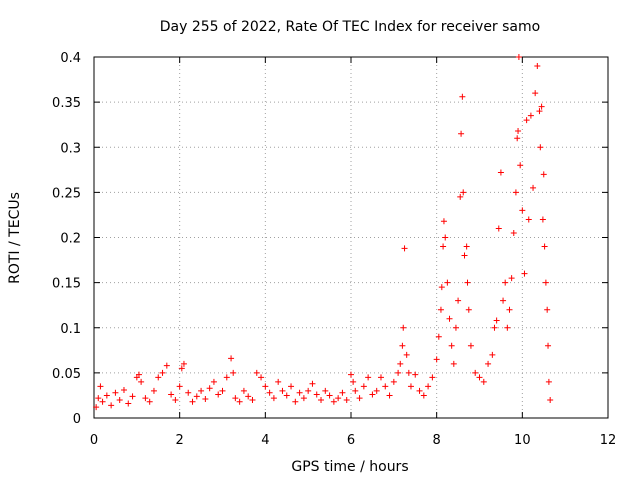 This screenshot has width=640, height=480. I want to click on y-tick-label: 0.05, so click(66, 374).